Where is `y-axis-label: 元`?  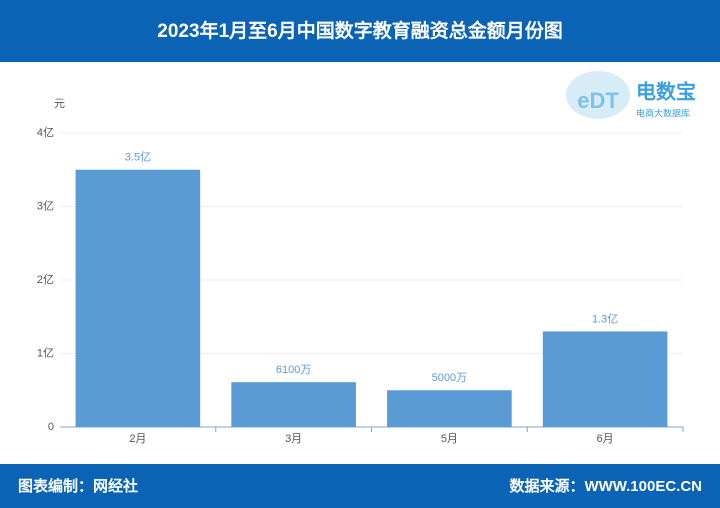 y-axis-label: 元 is located at coordinates (59, 104).